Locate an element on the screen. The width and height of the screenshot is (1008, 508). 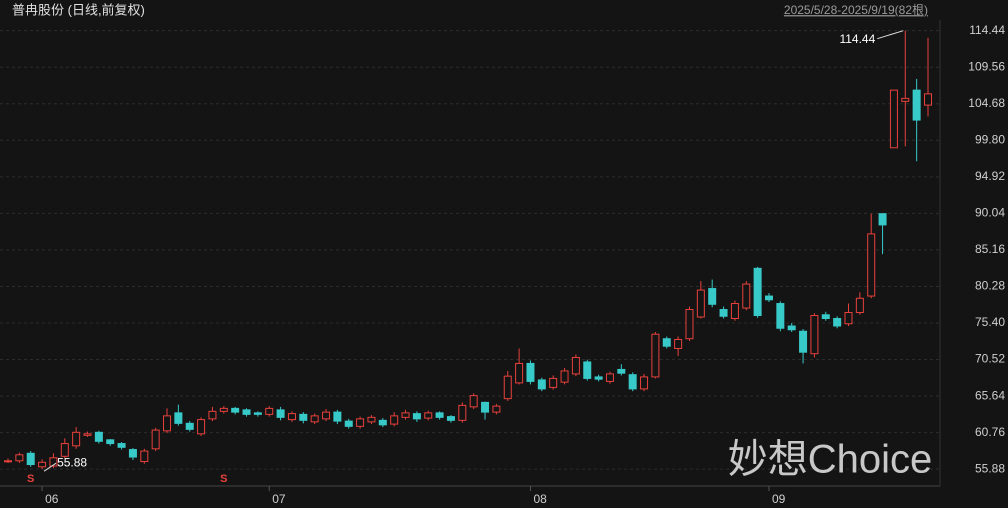
y-tick-label: 70.52 is located at coordinates (990, 359).